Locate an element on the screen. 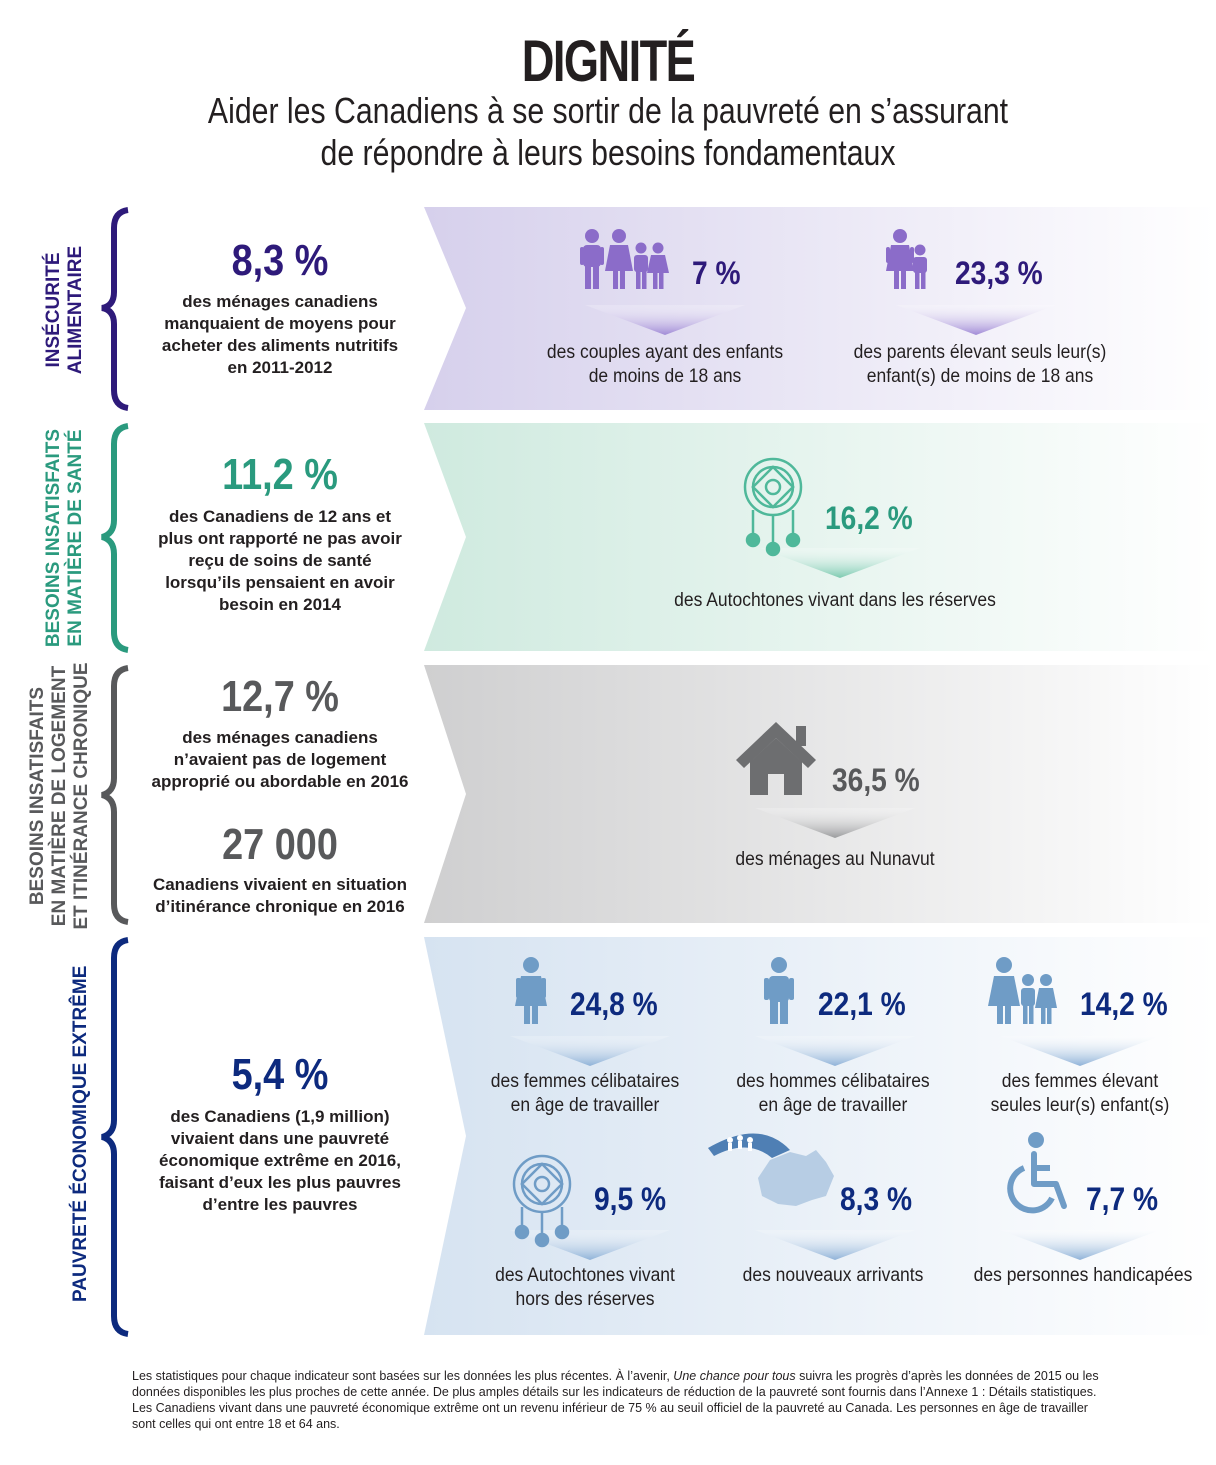 Image resolution: width=1216 pixels, height=1465 pixels. single-parent-icon is located at coordinates (906, 259).